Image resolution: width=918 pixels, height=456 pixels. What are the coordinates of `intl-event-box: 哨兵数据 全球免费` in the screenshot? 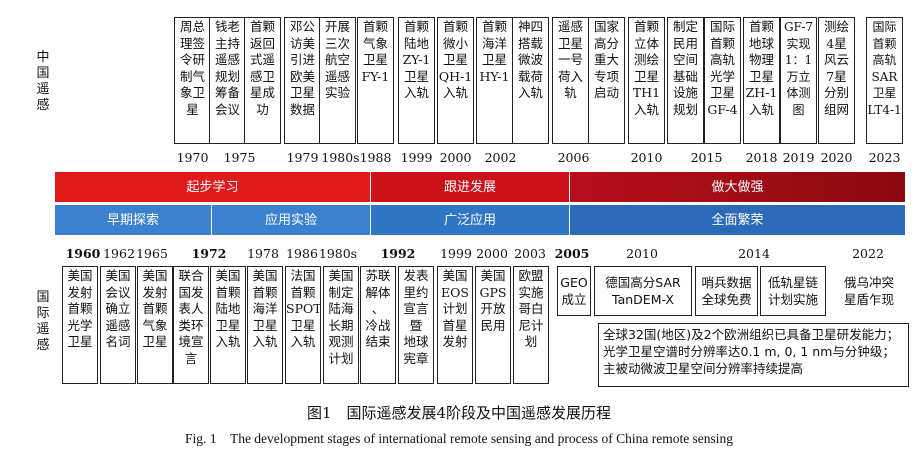 It's located at (726, 291).